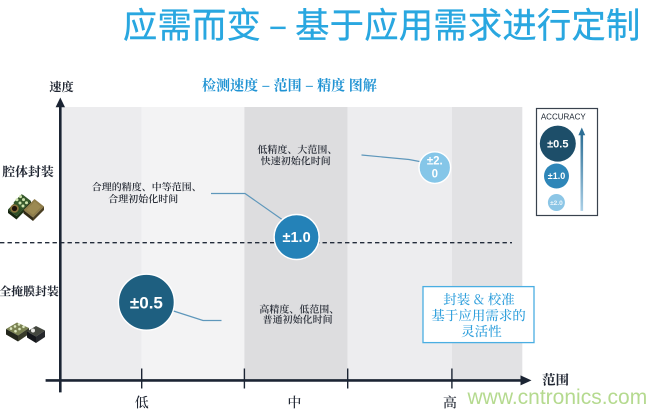  Describe the element at coordinates (435, 161) in the screenshot. I see `svg-text: ±2.` at that location.